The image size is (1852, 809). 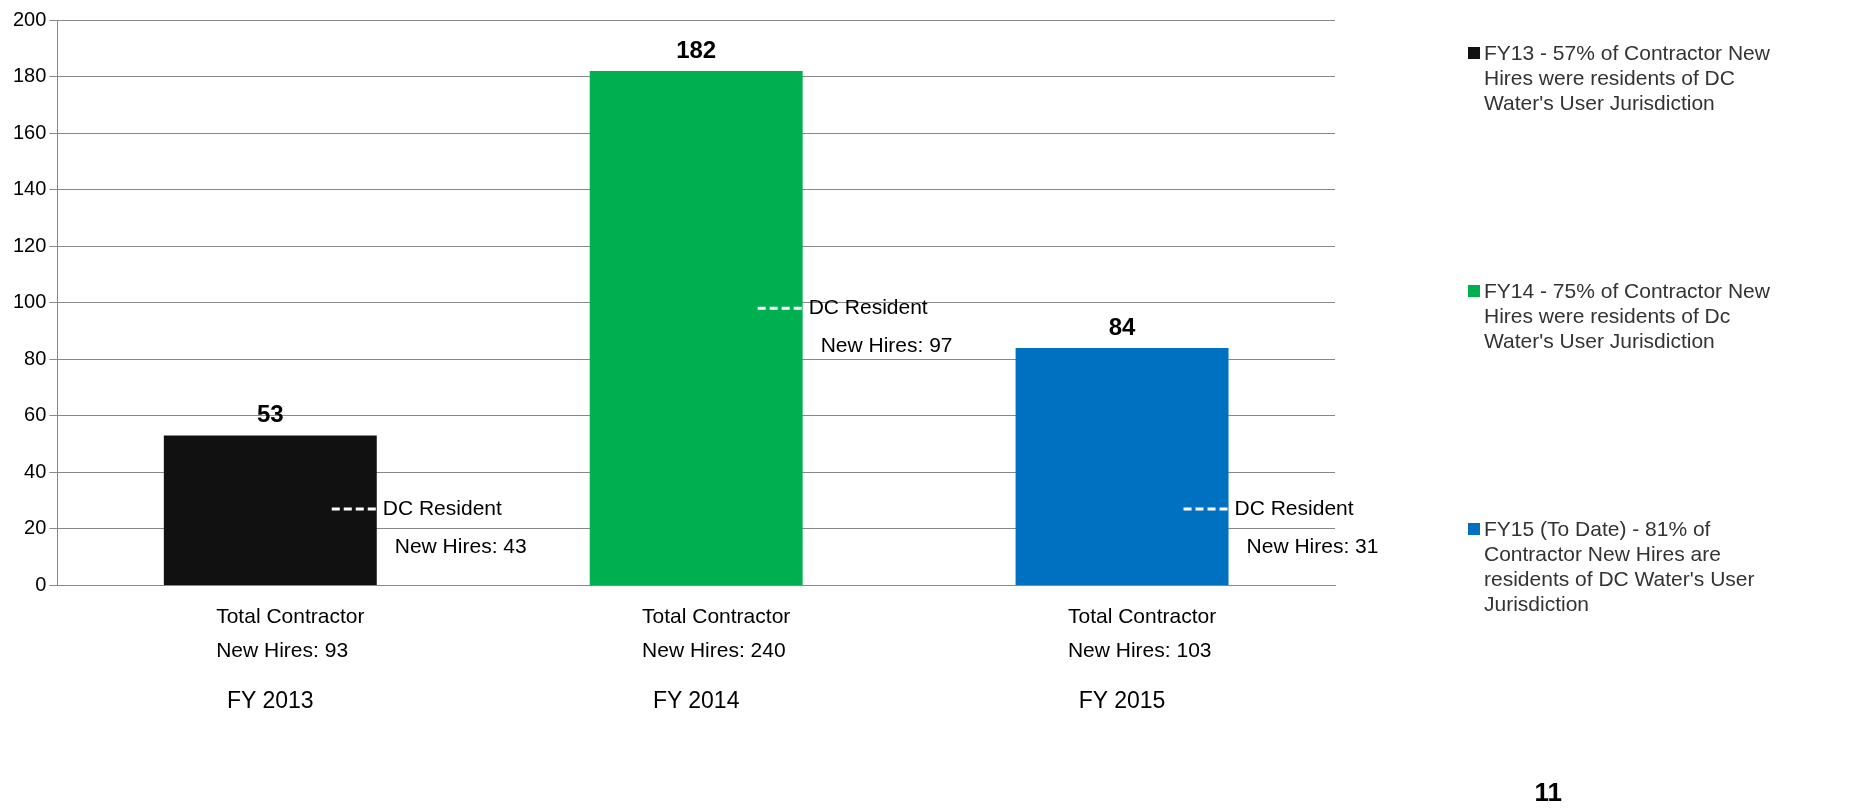 I want to click on x-tick-label: FY 2013, so click(x=270, y=699).